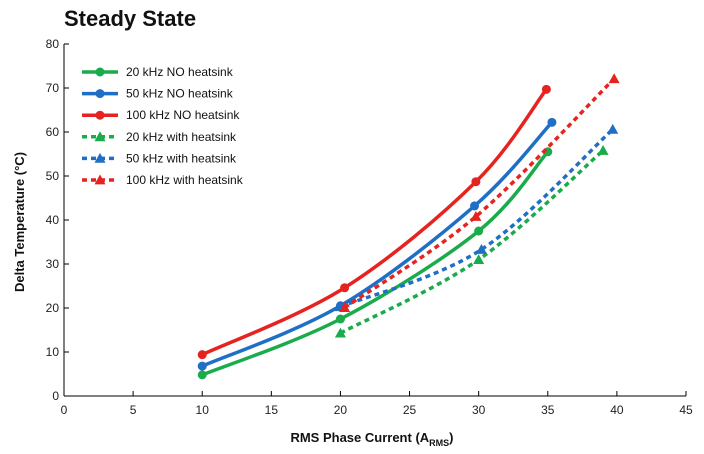 Image resolution: width=704 pixels, height=454 pixels. I want to click on x-tick-label: 15, so click(272, 410).